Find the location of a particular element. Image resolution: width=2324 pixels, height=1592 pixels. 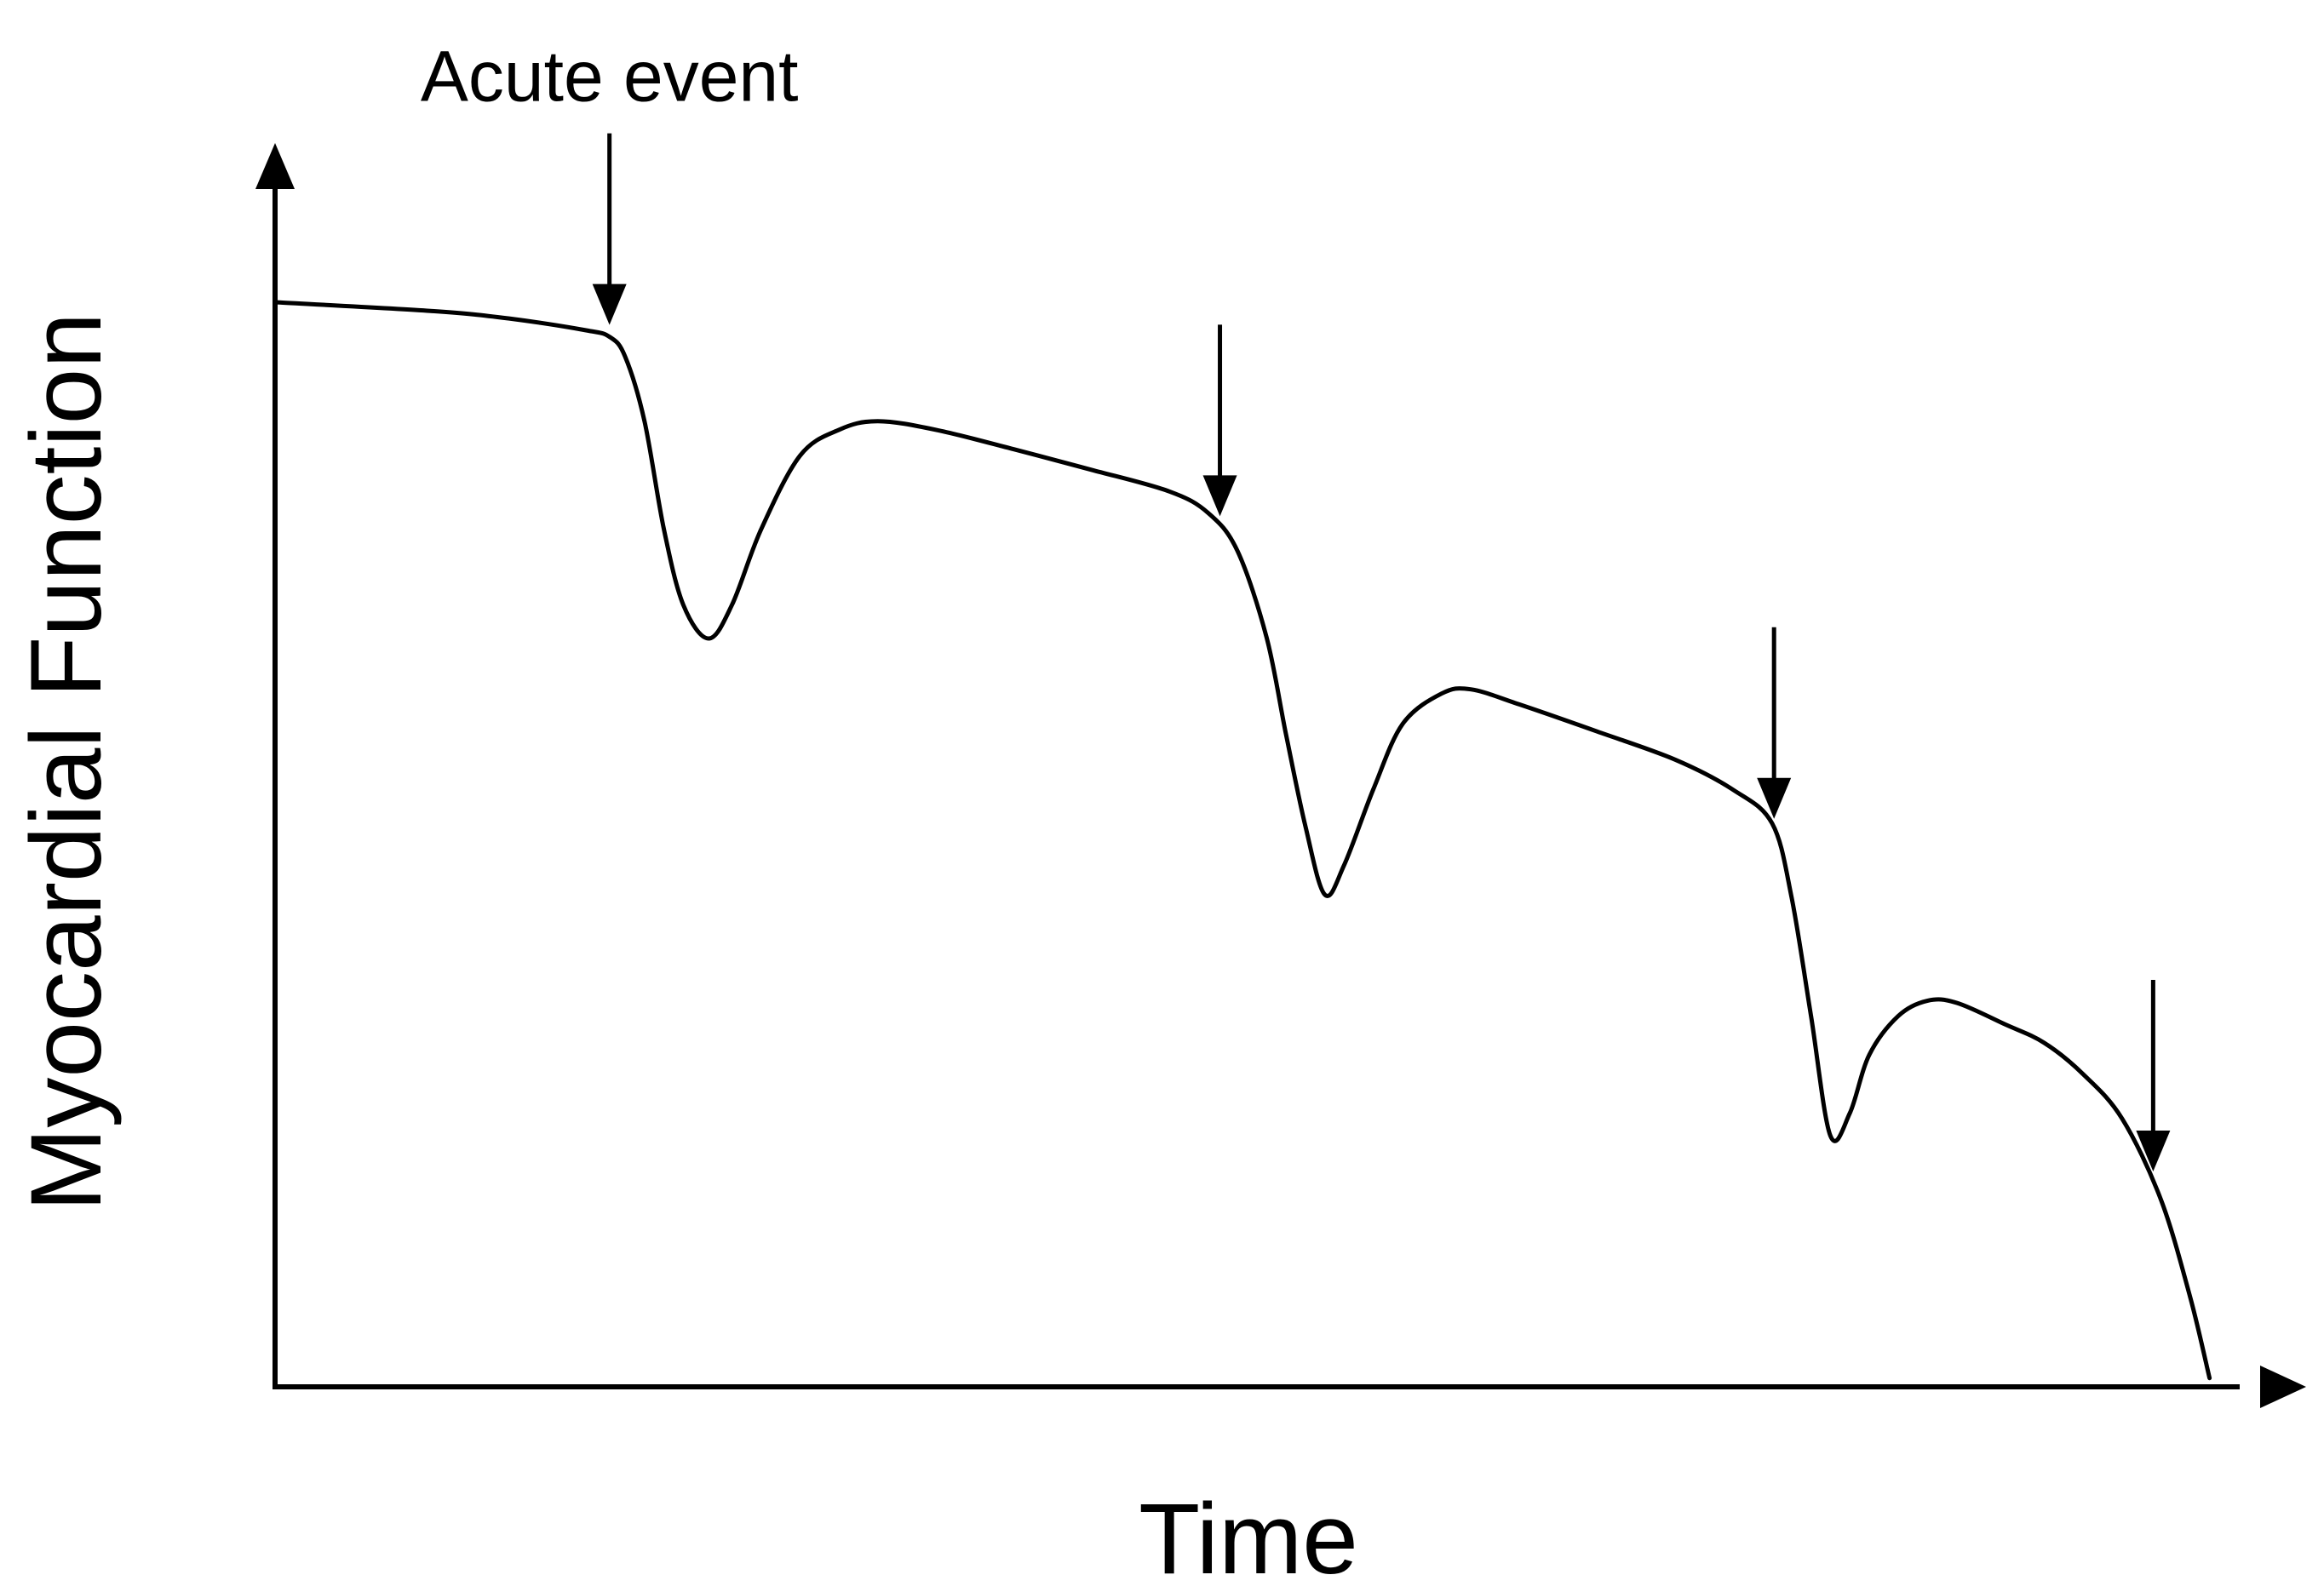

event-arrow-0: Acute event is located at coordinates (610, 181).